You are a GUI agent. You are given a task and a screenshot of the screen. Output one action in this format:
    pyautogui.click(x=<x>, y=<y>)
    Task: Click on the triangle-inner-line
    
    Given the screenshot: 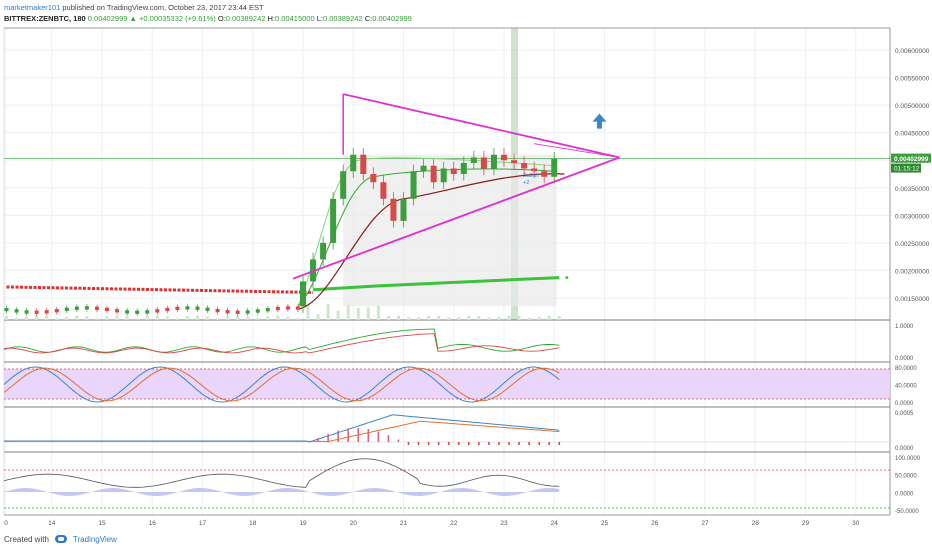 What is the action you would take?
    pyautogui.click(x=577, y=150)
    